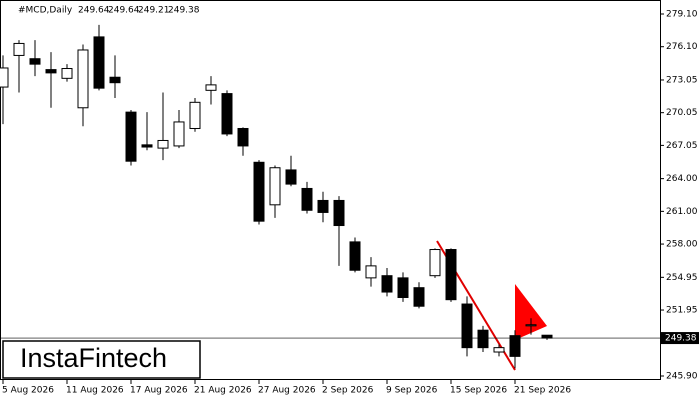 Image resolution: width=700 pixels, height=400 pixels. I want to click on chart-title: #MCD,Daily, so click(45, 11).